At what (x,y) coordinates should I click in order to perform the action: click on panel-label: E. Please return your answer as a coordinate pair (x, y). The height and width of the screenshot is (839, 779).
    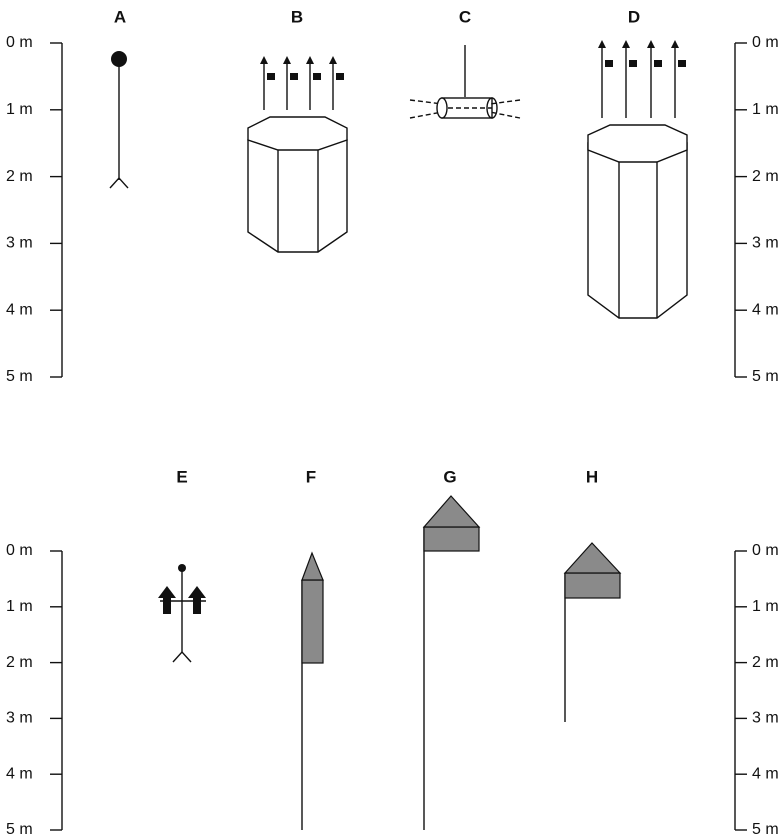
    Looking at the image, I should click on (181, 476).